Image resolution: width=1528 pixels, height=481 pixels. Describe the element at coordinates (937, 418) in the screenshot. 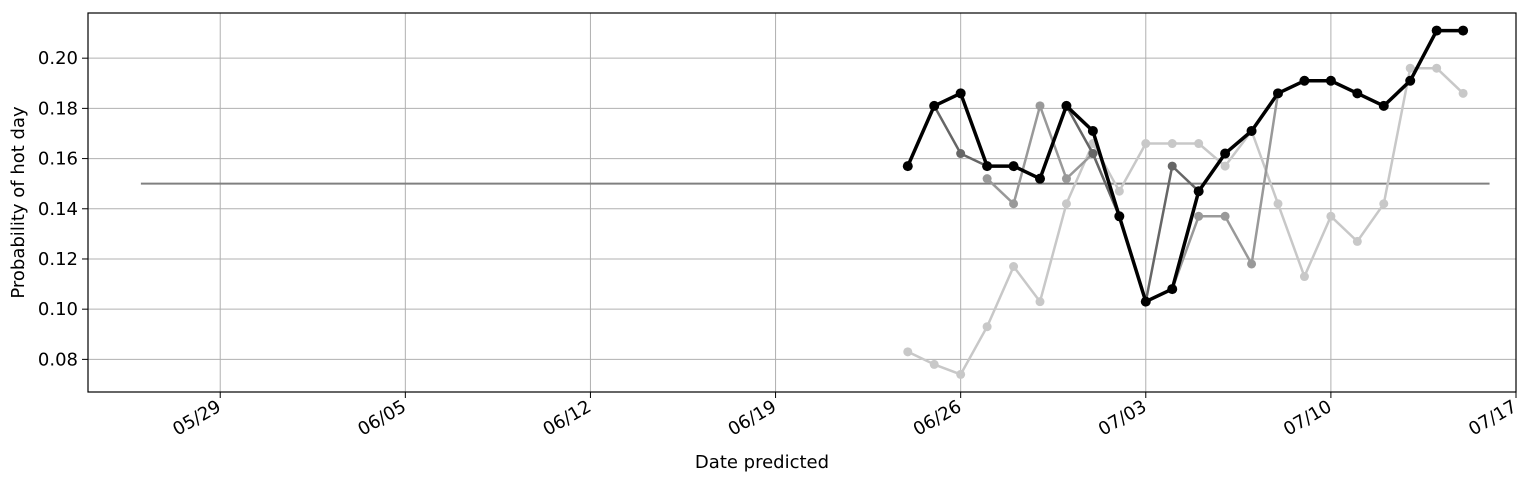

I see `x-tick-label: 06/26` at that location.